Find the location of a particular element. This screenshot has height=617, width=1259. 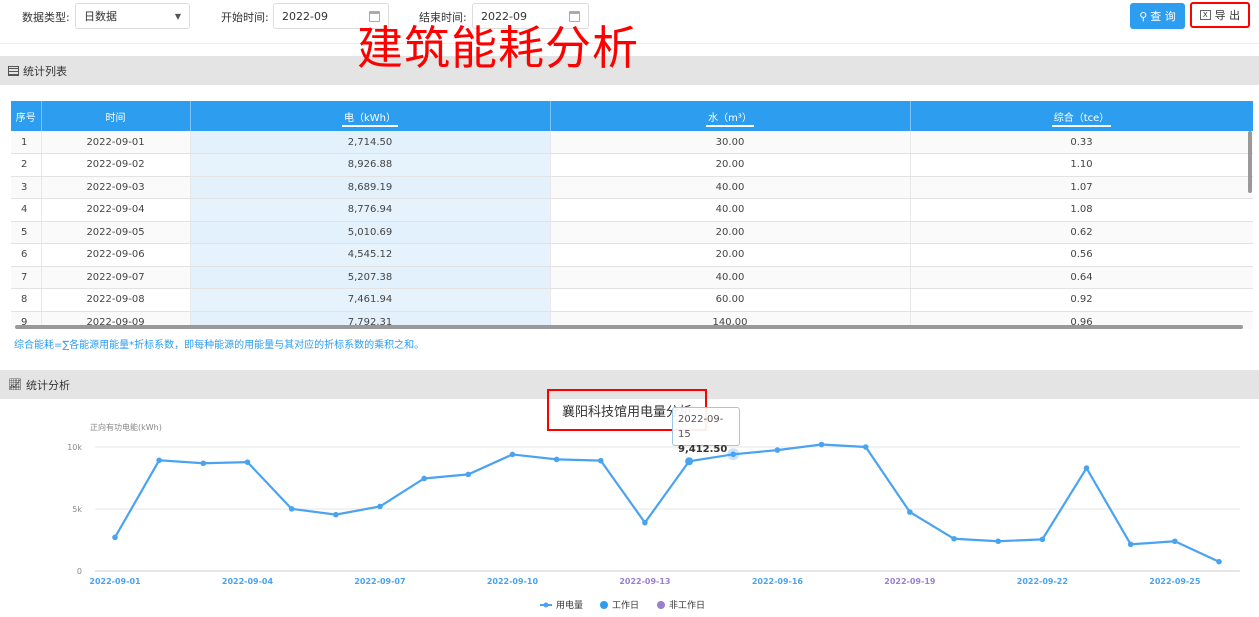

legend-label: 工作日 is located at coordinates (625, 605).